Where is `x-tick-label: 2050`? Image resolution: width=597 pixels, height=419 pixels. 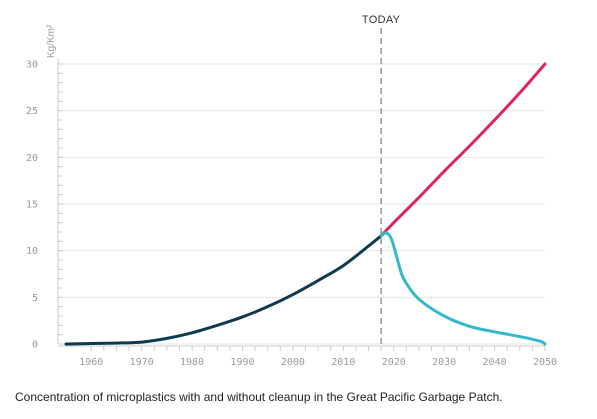 x-tick-label: 2050 is located at coordinates (545, 362).